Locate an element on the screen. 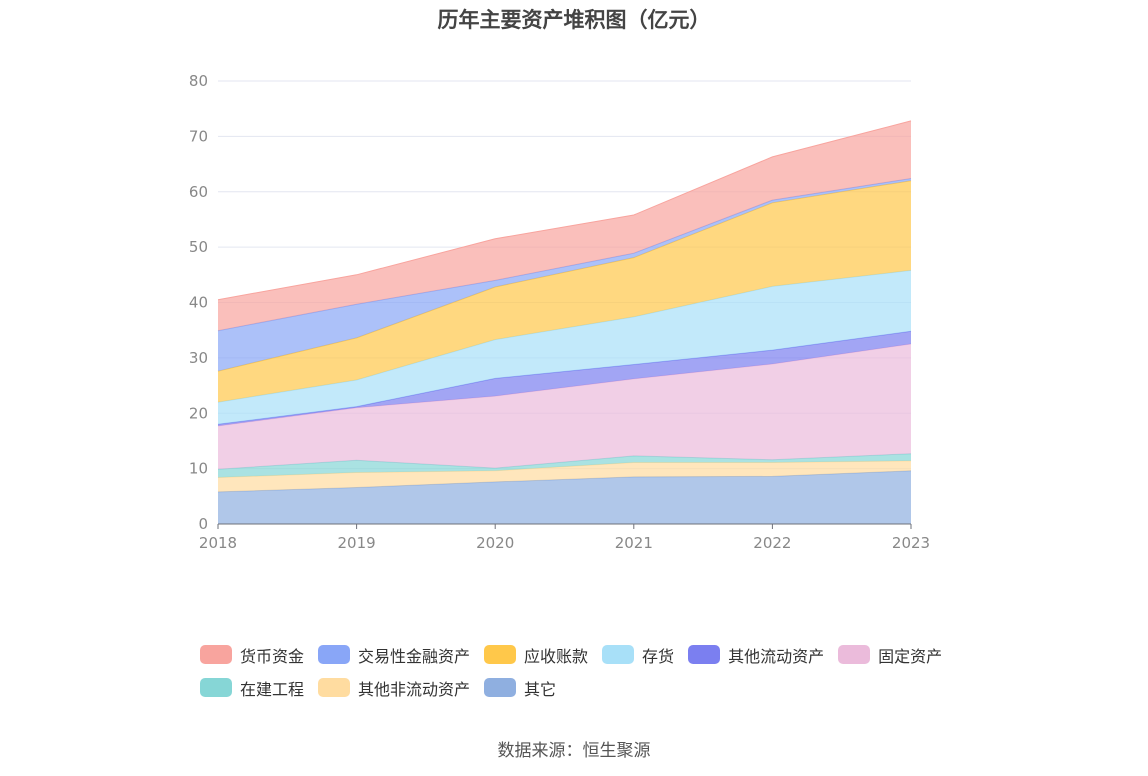  legend-label: 其它 is located at coordinates (540, 689).